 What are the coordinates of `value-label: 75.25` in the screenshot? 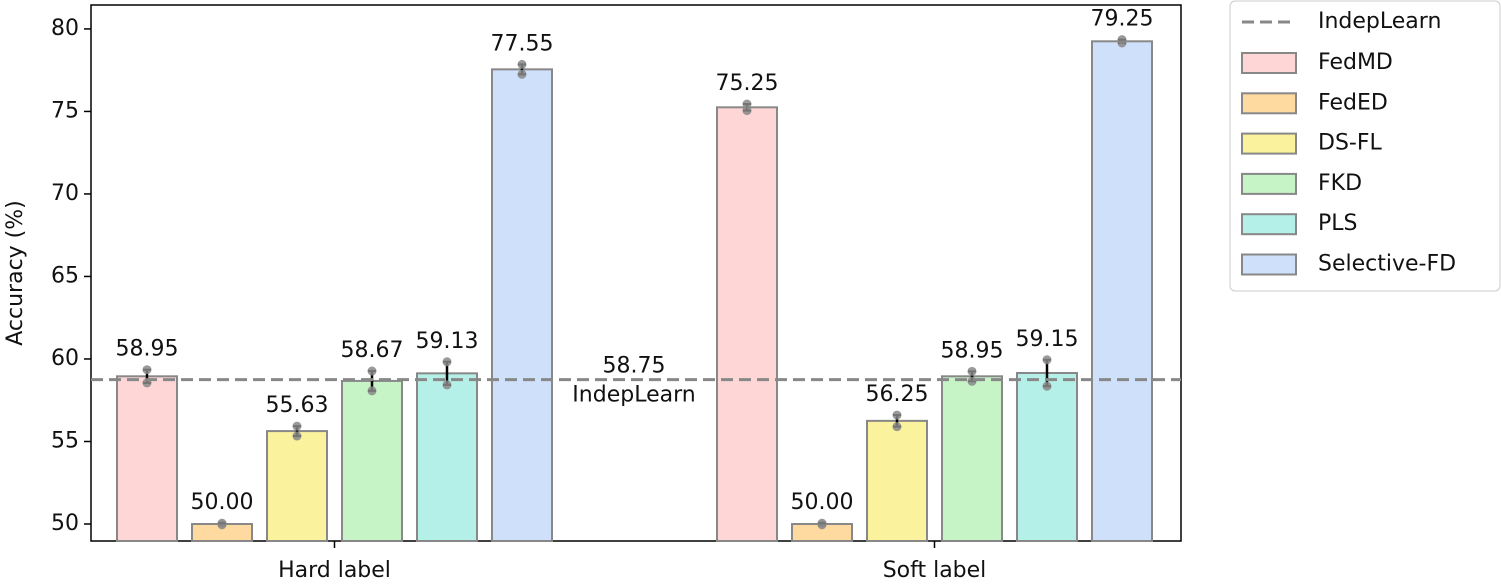 It's located at (747, 83).